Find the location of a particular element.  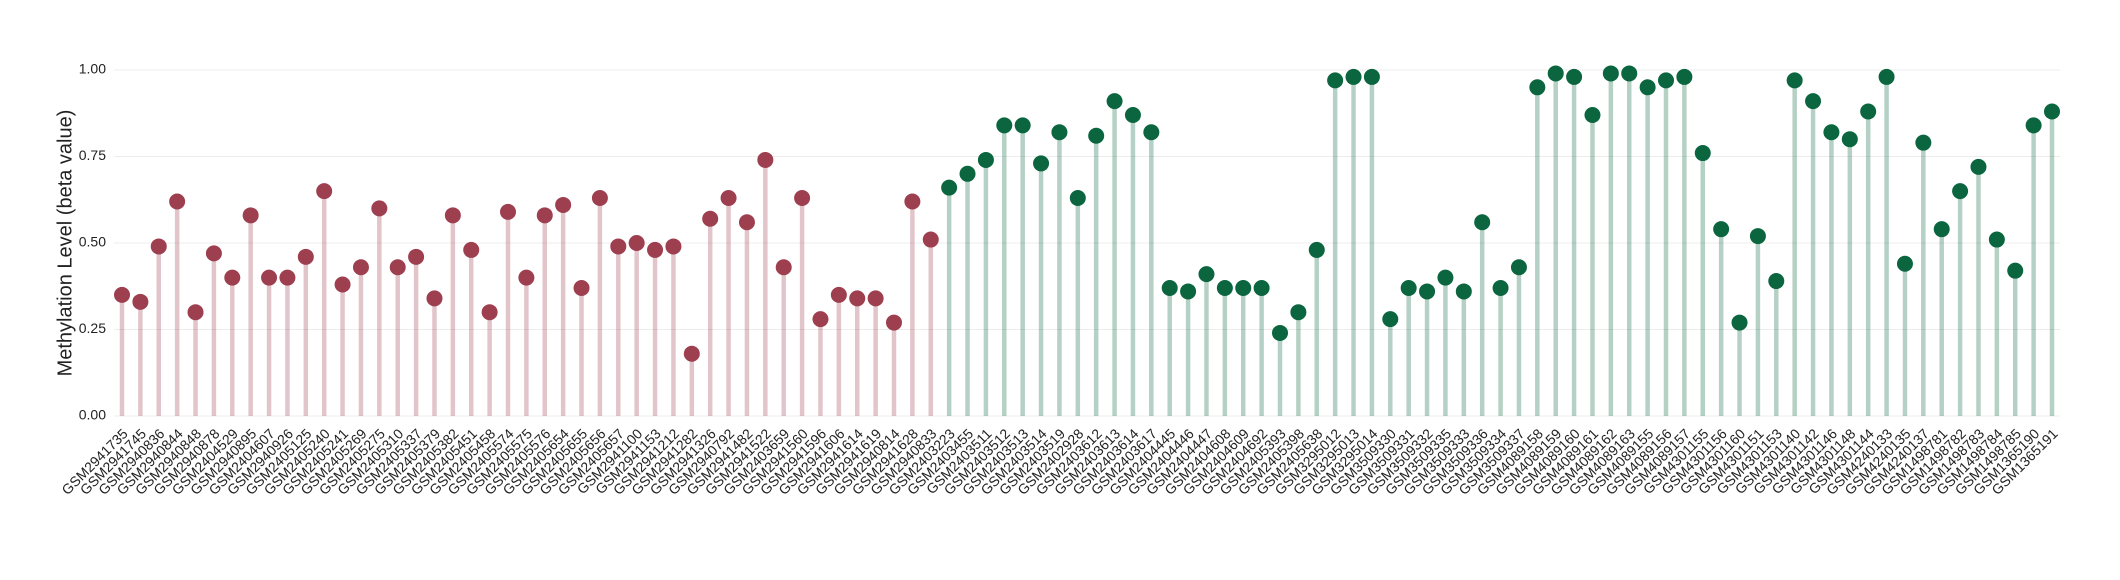

y-tick-label: 0.75 is located at coordinates (92, 155).